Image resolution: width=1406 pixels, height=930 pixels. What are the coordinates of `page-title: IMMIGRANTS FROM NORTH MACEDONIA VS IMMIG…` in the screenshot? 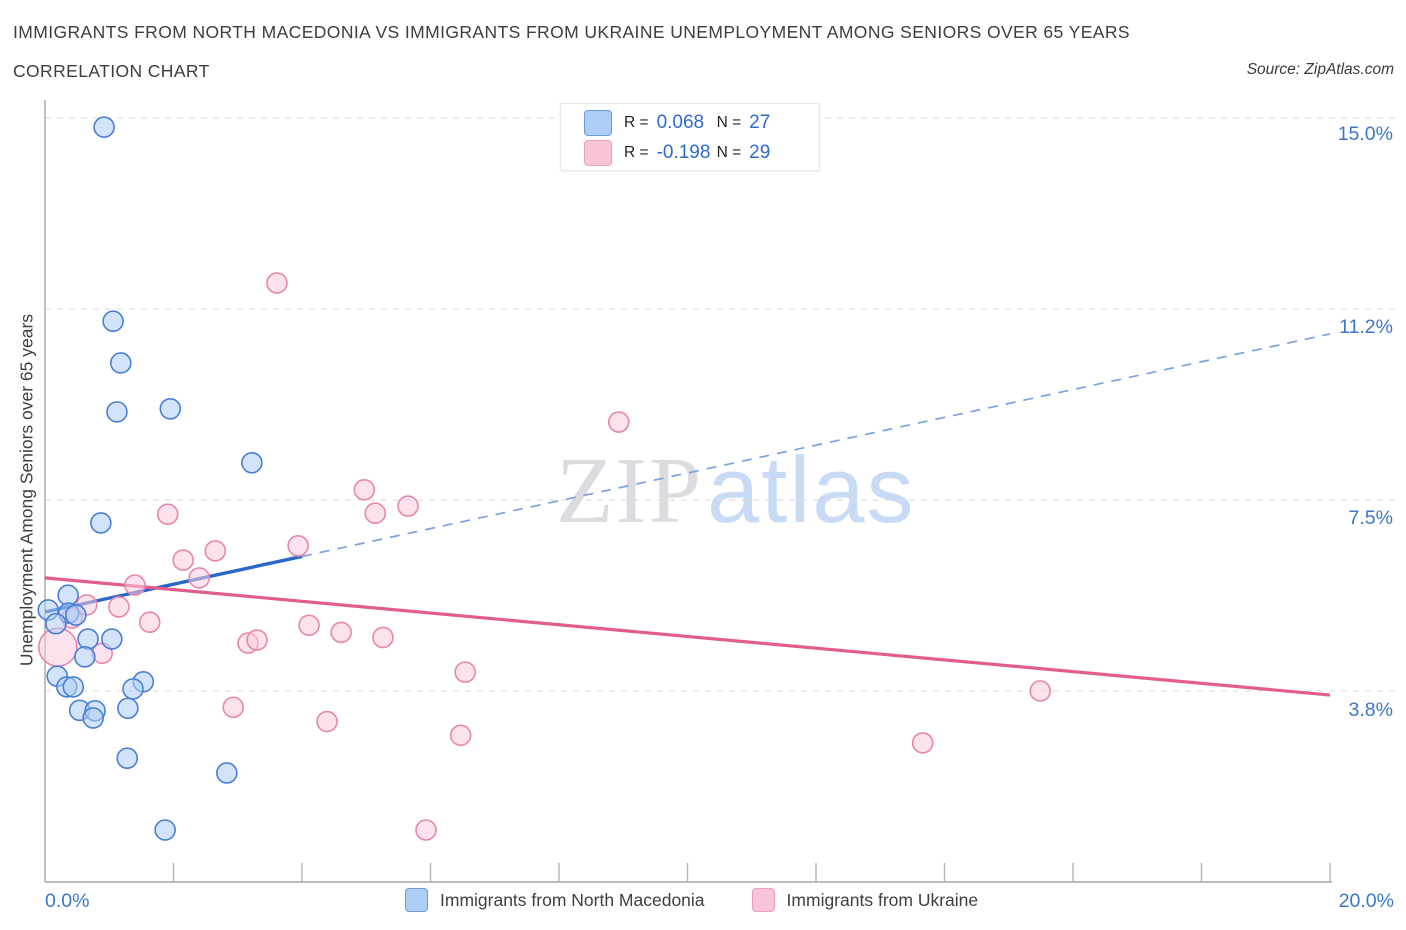 It's located at (571, 32).